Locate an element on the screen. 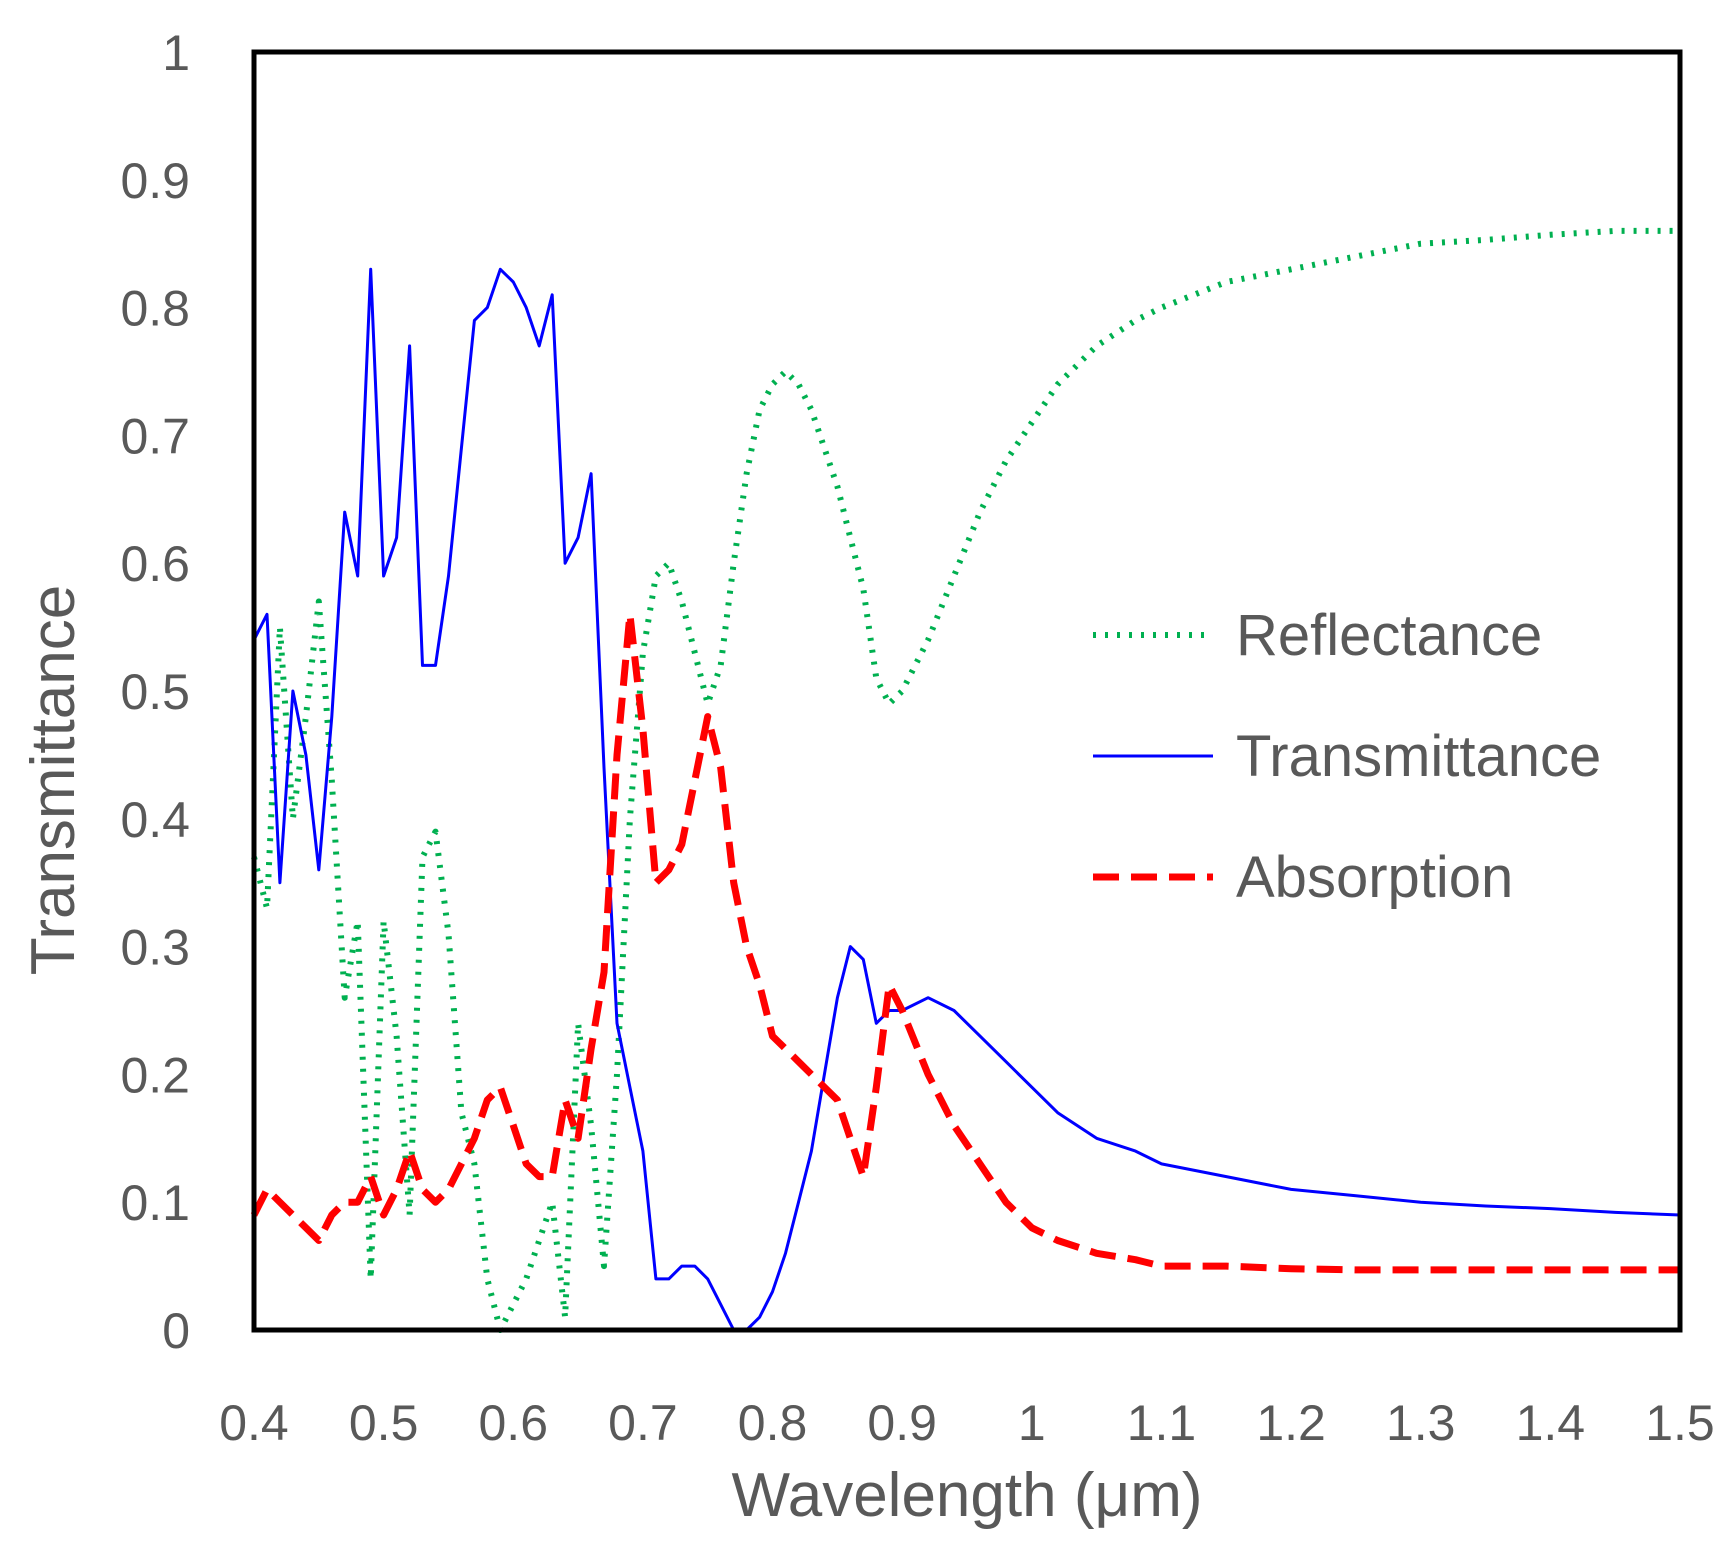 This screenshot has width=1735, height=1546. y-axis-ticks: 0 0.1 0.2 0.3 0.4 0.5 0.6 0.7 0.8 0.9 1 is located at coordinates (155, 692).